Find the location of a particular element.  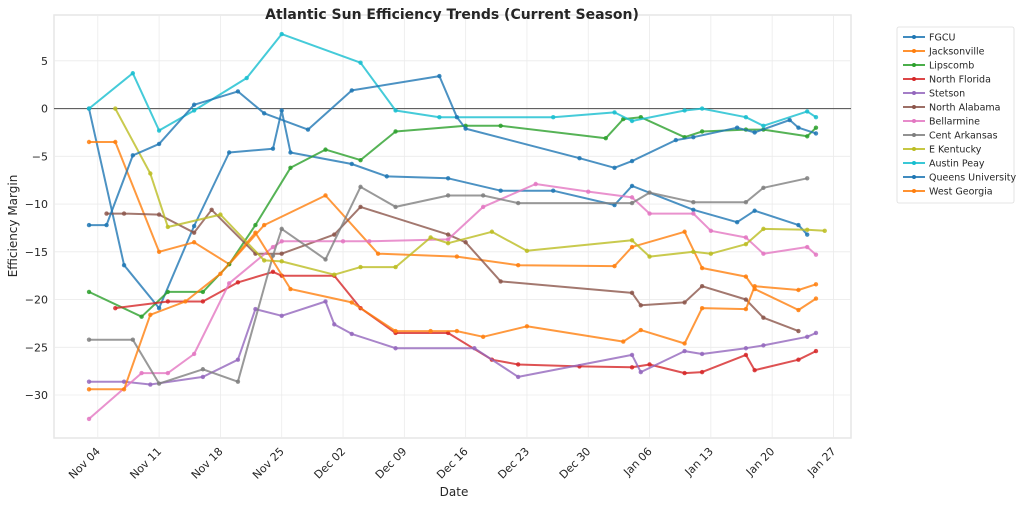

x-axis-label: Date is located at coordinates (454, 492).